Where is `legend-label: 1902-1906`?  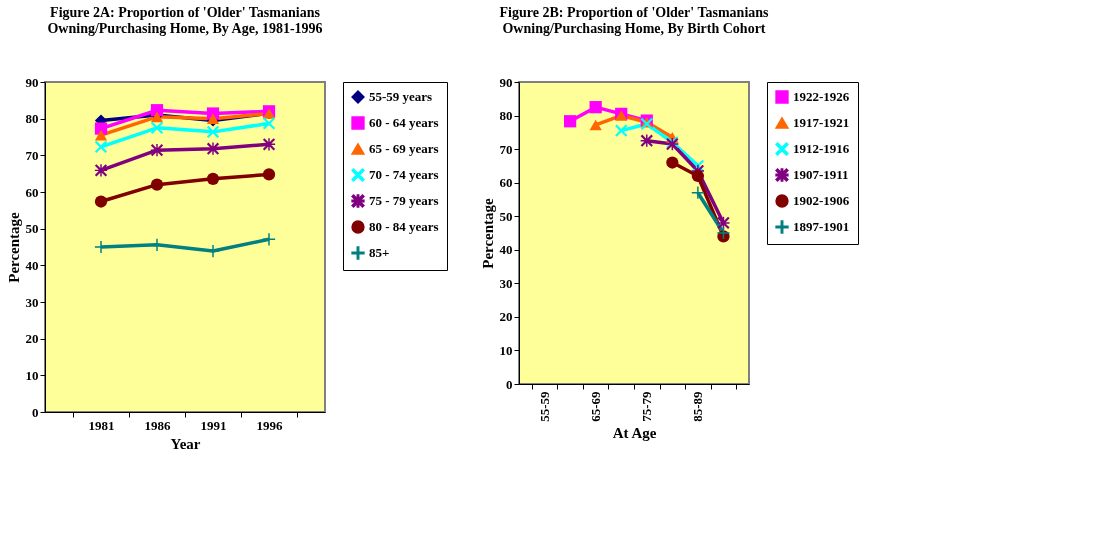 legend-label: 1902-1906 is located at coordinates (821, 200).